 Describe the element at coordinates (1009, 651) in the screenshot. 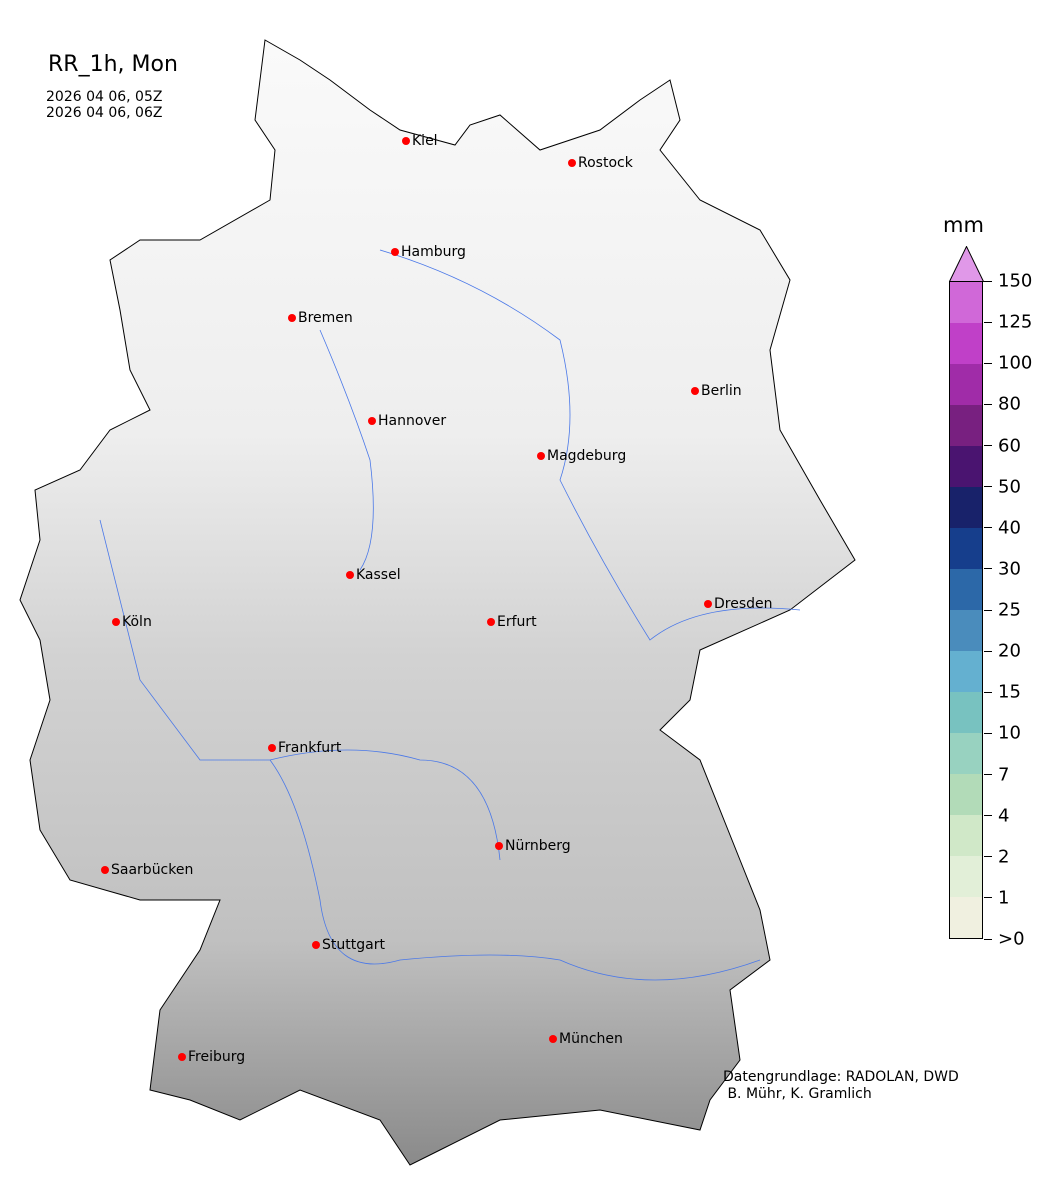

I see `colorbar-tick-label: 20` at that location.